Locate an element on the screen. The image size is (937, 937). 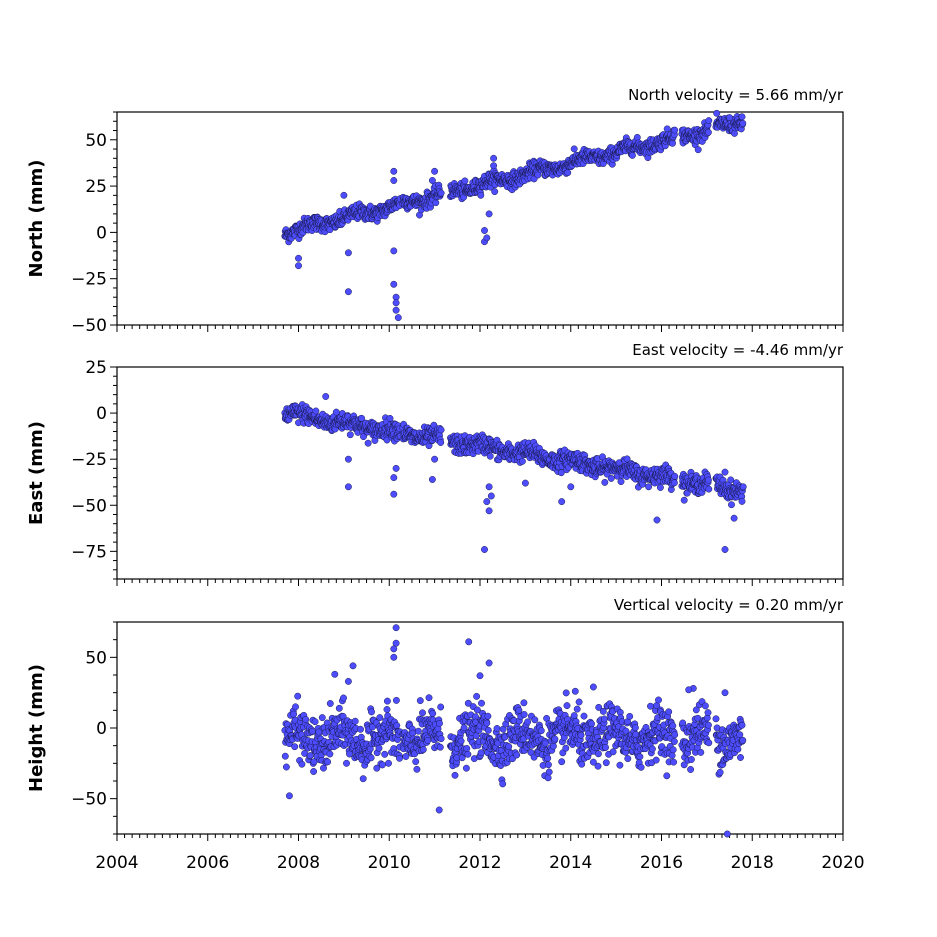
y-tick-label: −50 is located at coordinates (89, 800).